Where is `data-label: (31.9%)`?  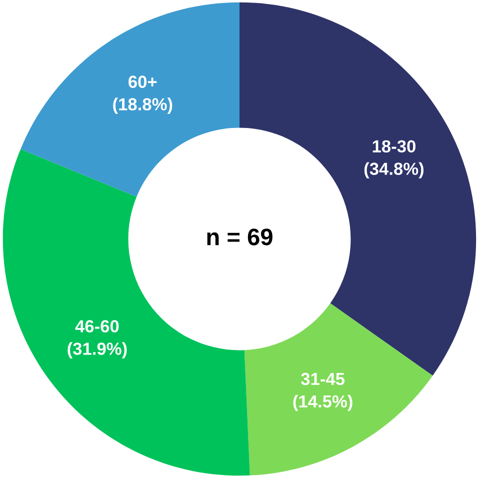
data-label: (31.9%) is located at coordinates (97, 350).